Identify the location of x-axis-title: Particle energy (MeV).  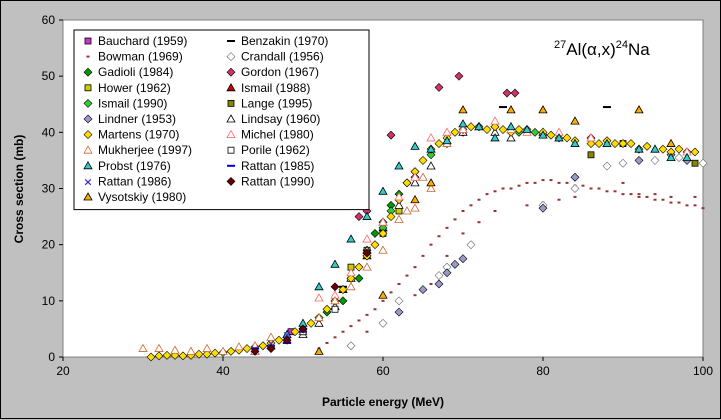
(383, 402).